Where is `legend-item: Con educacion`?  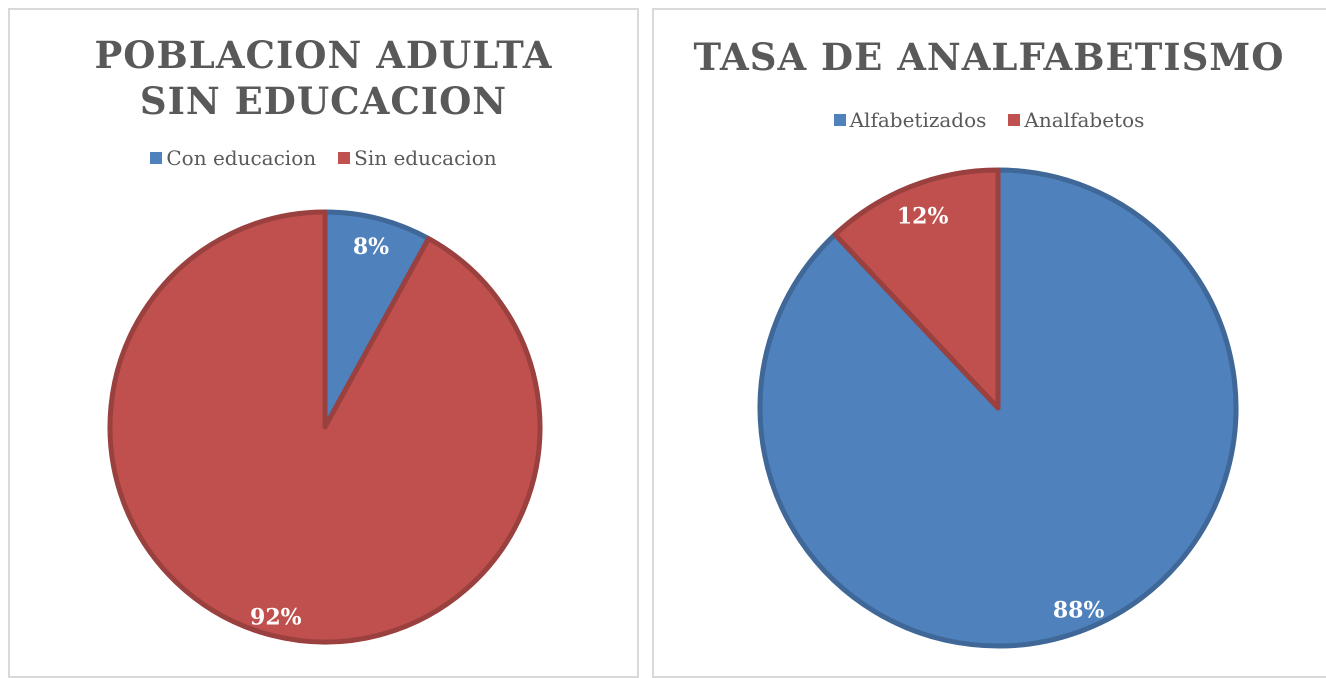
legend-item: Con educacion is located at coordinates (233, 158).